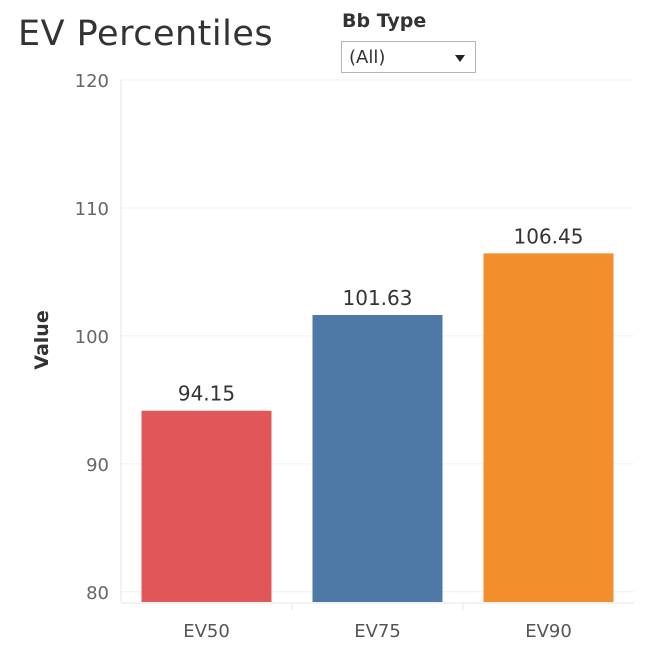 The image size is (650, 662). I want to click on page-title: EV Percentiles, so click(146, 34).